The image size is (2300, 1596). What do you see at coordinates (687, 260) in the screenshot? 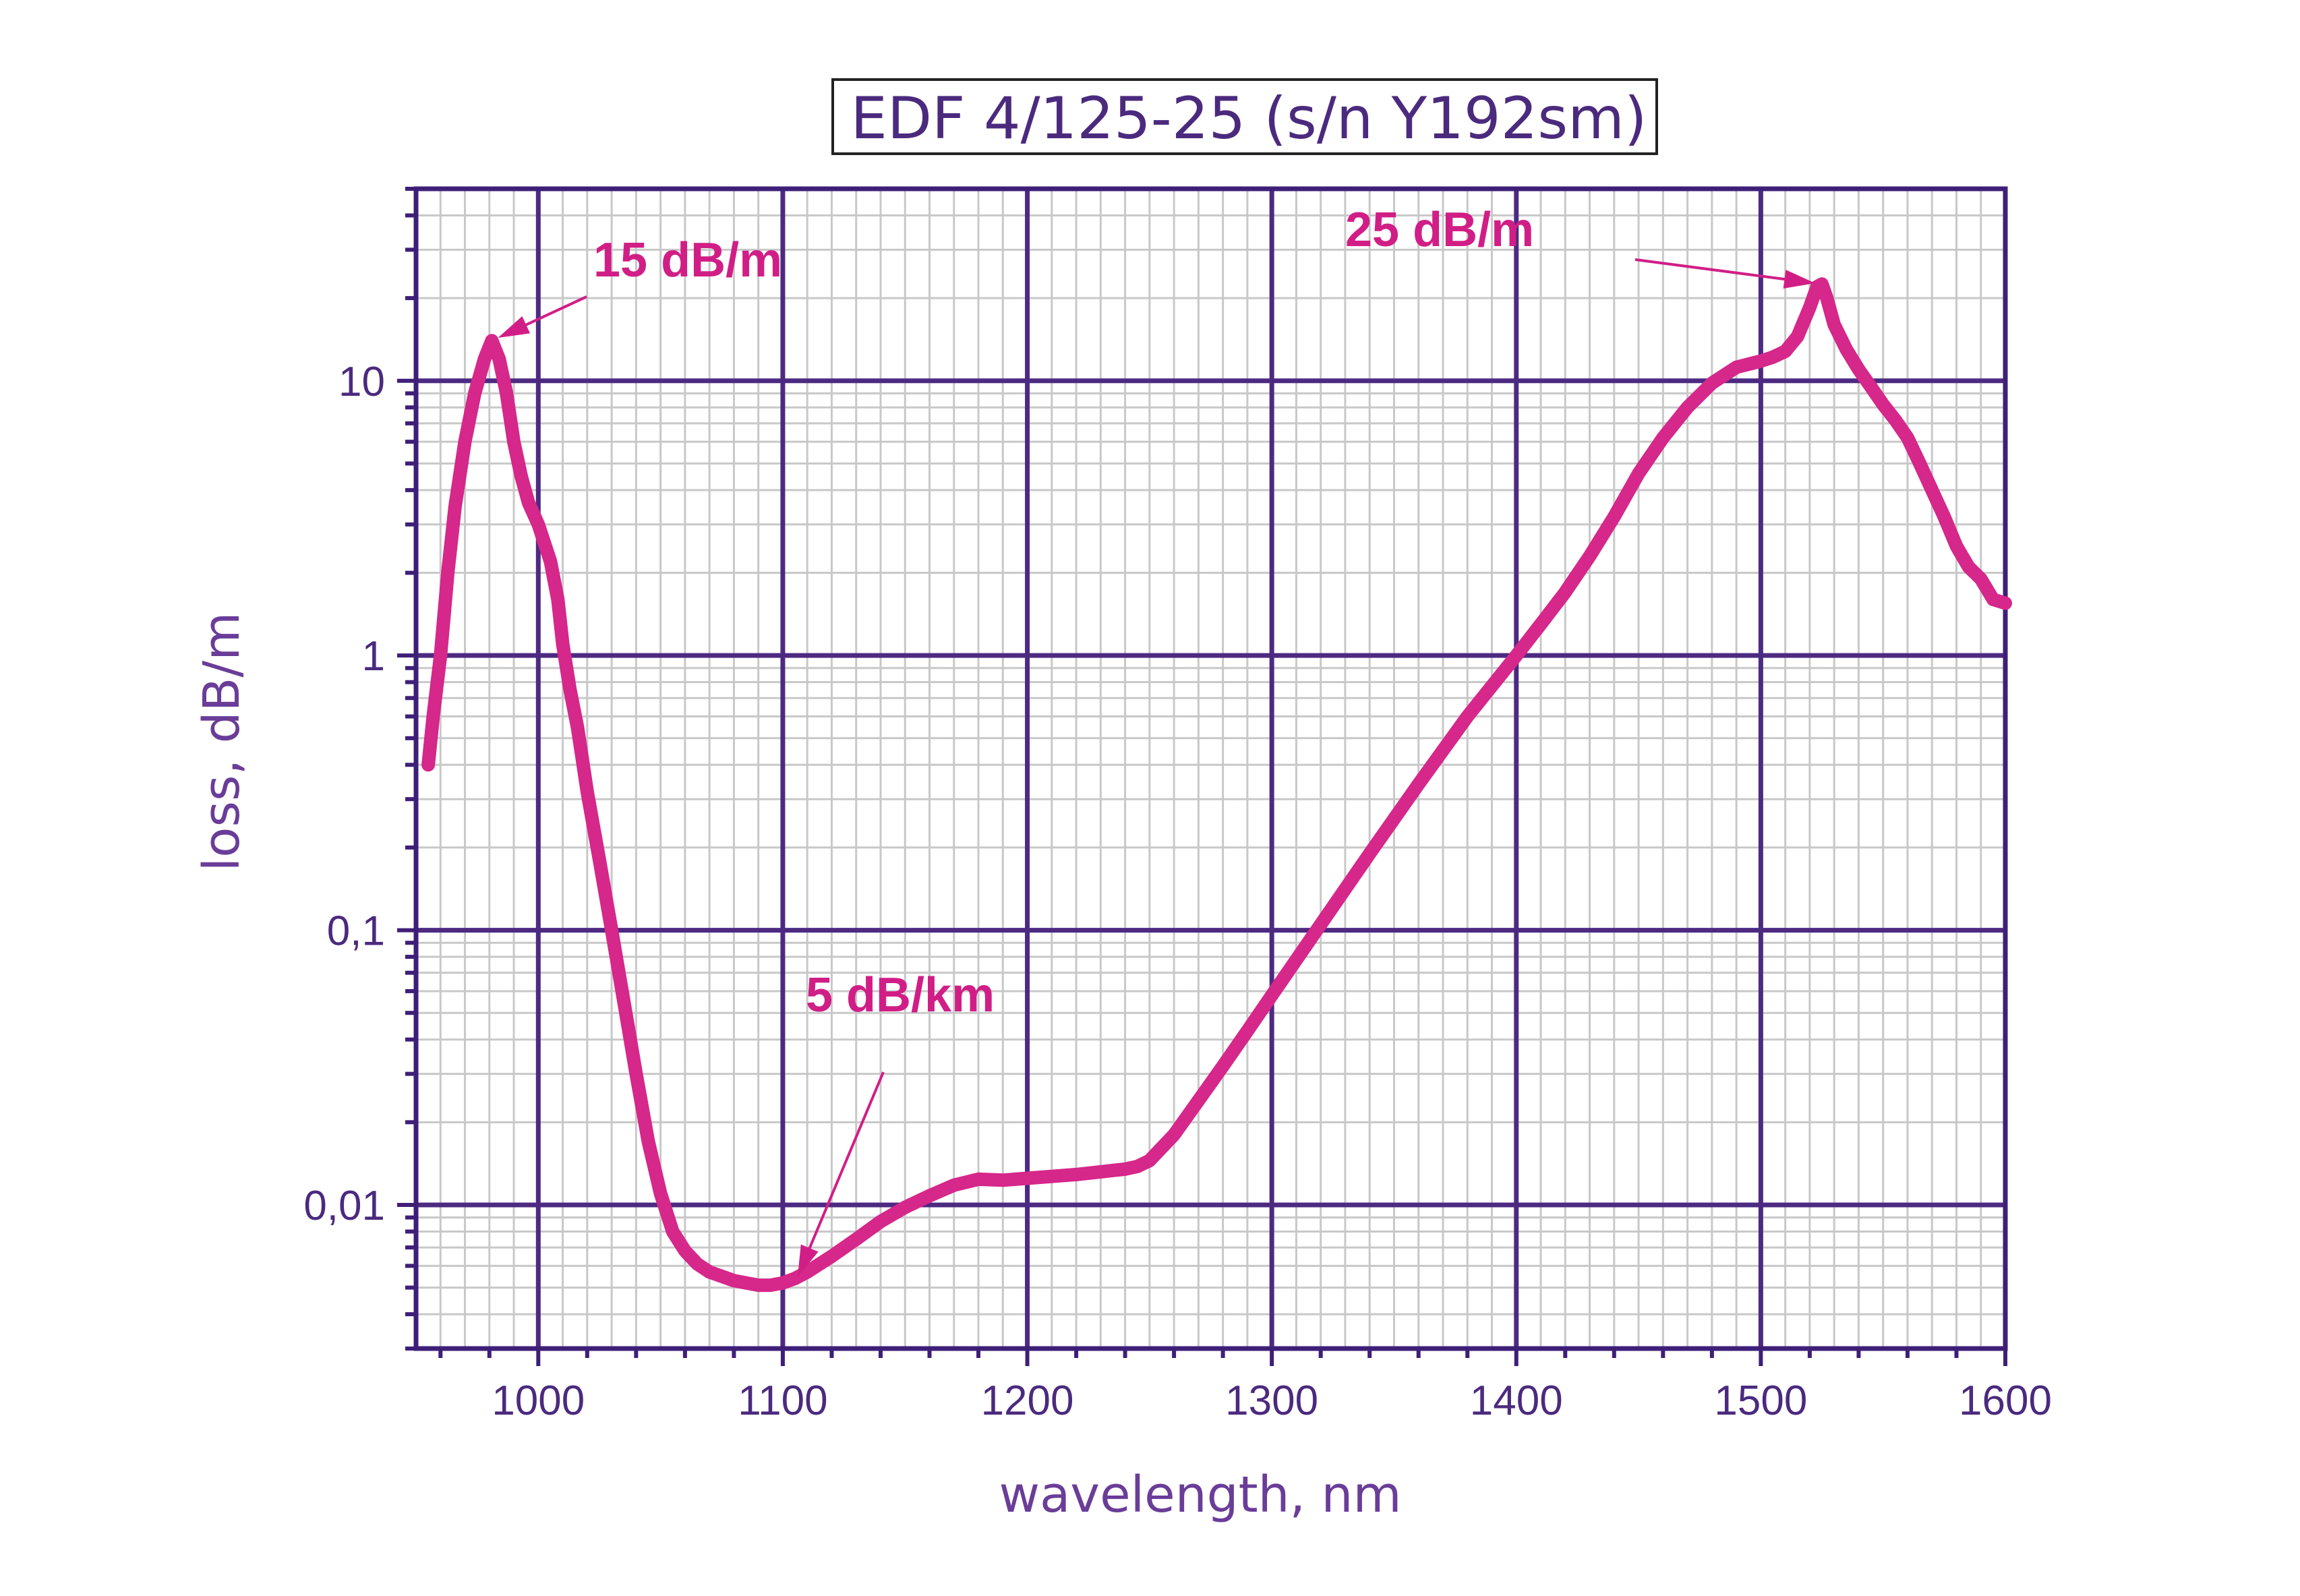
I see `annotation-label: 15 dB/m` at bounding box center [687, 260].